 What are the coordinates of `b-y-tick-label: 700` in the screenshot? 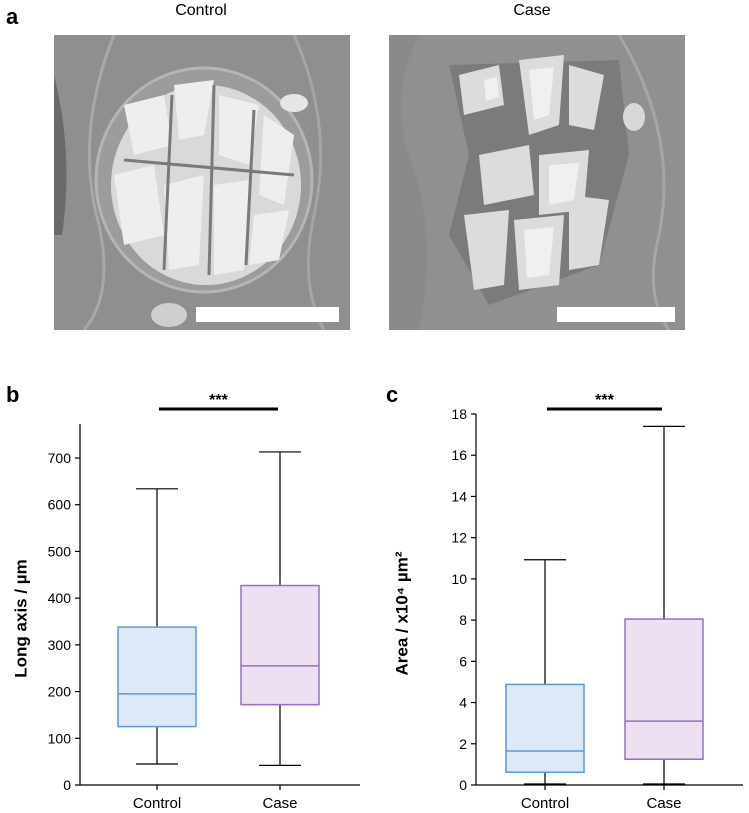 It's located at (60, 458).